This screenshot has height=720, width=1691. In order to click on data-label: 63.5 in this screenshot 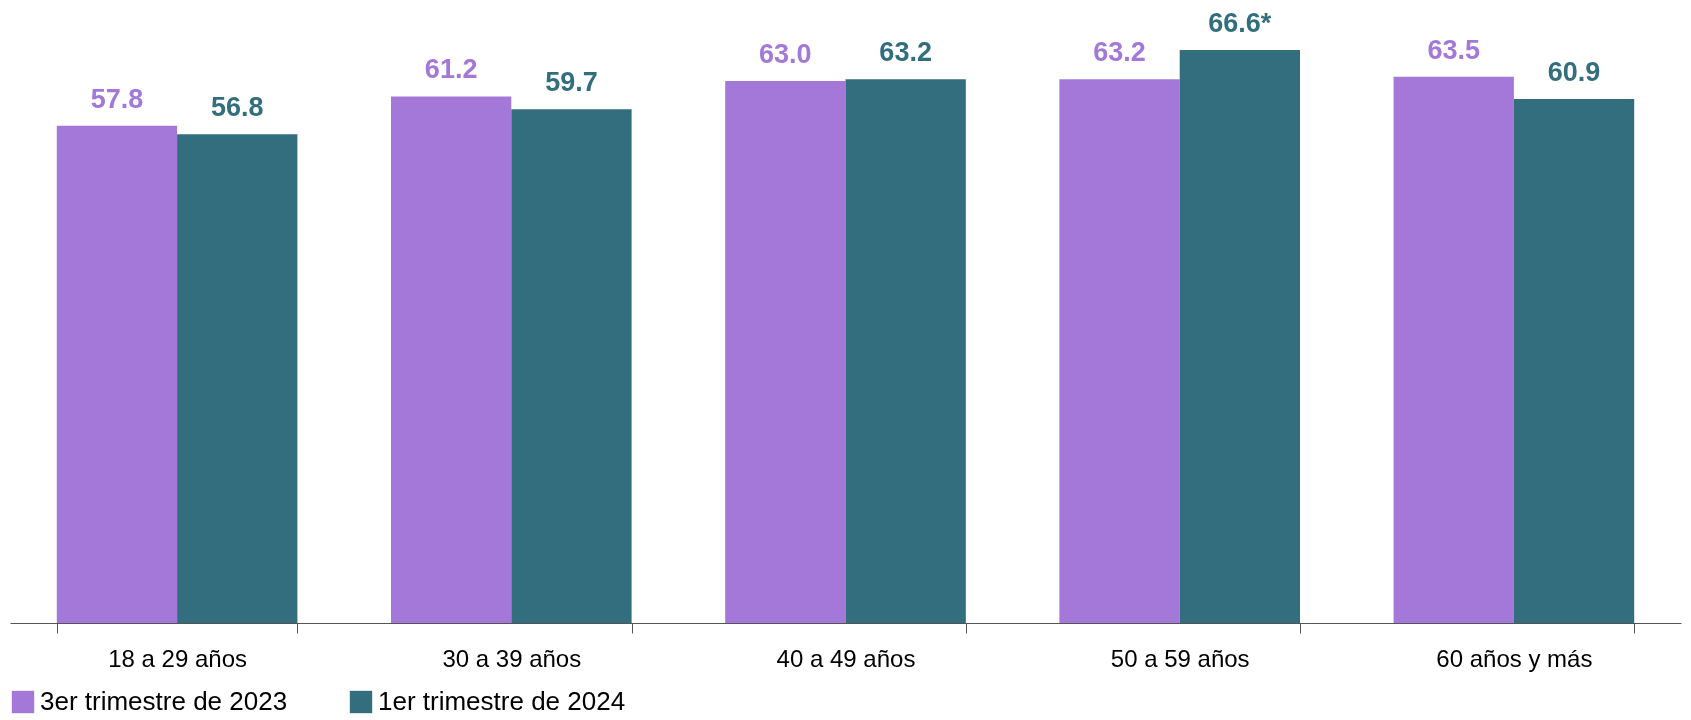, I will do `click(1454, 49)`.